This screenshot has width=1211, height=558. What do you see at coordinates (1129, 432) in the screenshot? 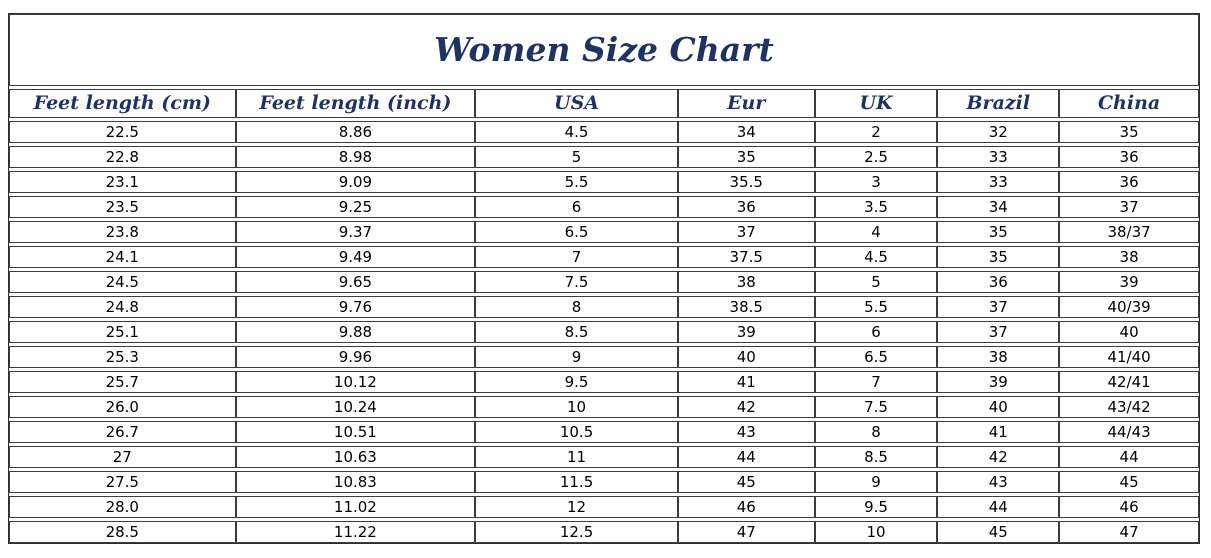
I see `cell: 44/43` at bounding box center [1129, 432].